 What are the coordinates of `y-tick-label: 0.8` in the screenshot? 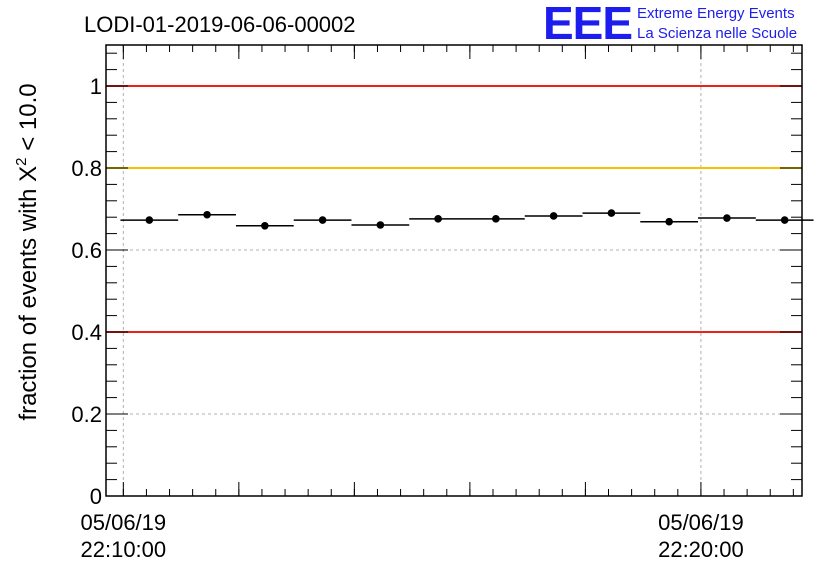 It's located at (86, 168).